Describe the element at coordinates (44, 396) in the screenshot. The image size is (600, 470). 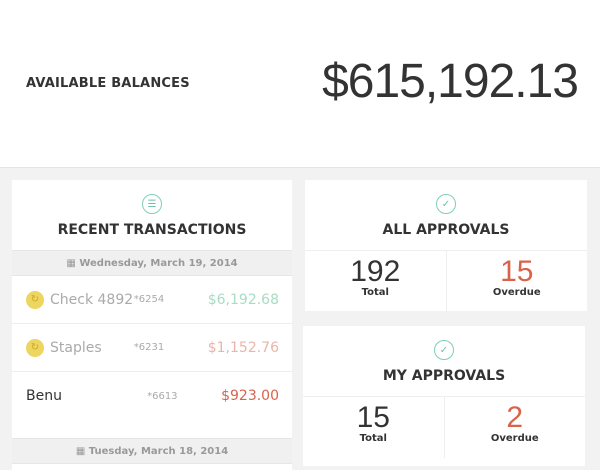
I see `transaction-name: Benu` at that location.